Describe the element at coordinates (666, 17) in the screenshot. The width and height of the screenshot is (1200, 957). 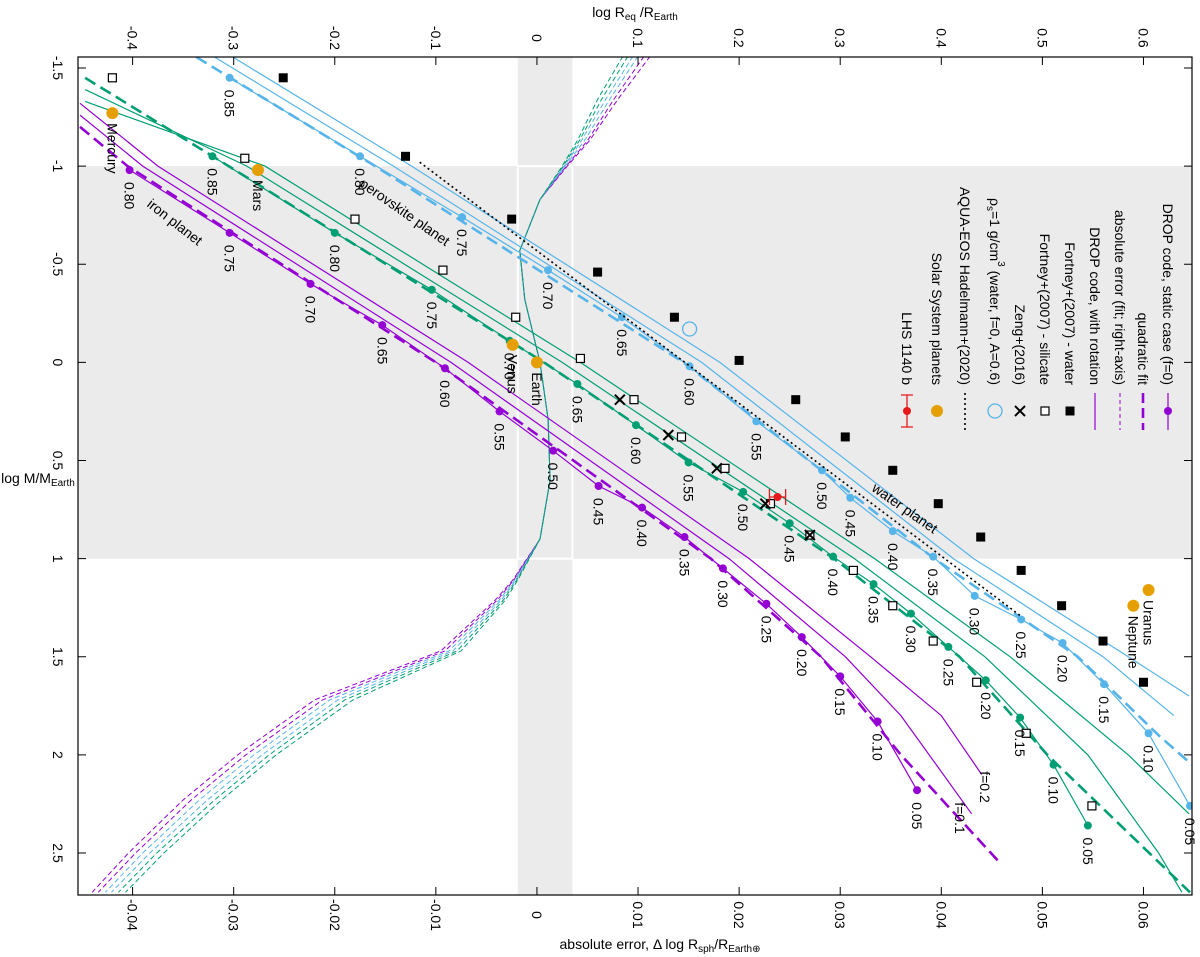
I see `text-part: Earth` at that location.